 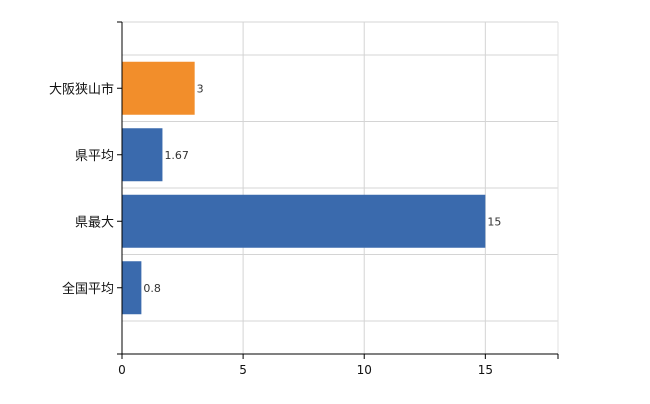 What do you see at coordinates (200, 88) in the screenshot?
I see `bar-value-label: 3` at bounding box center [200, 88].